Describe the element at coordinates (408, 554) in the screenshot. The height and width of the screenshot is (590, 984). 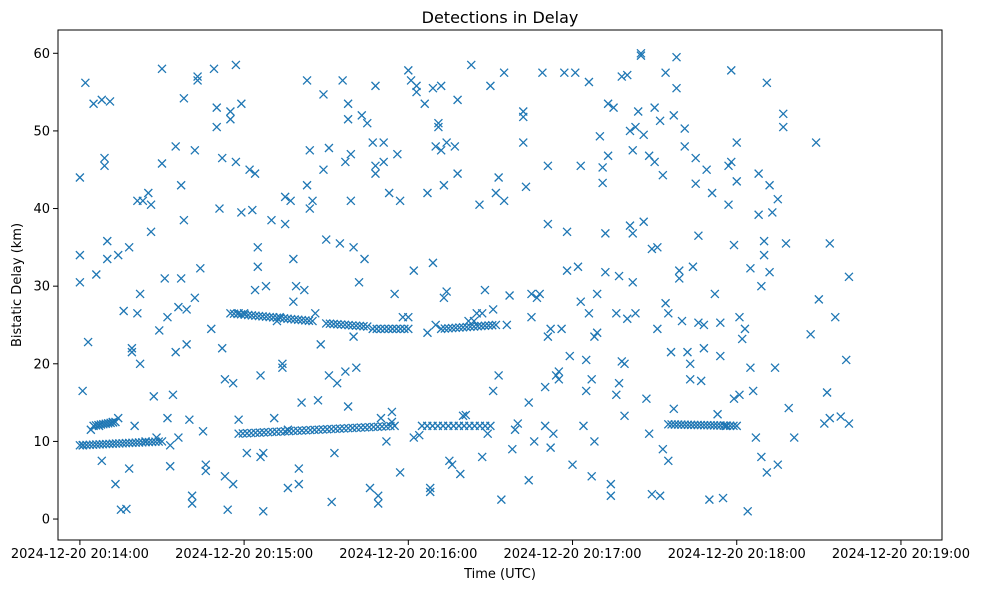
I see `x-tick-label: 2024-12-20 20:16:00` at that location.